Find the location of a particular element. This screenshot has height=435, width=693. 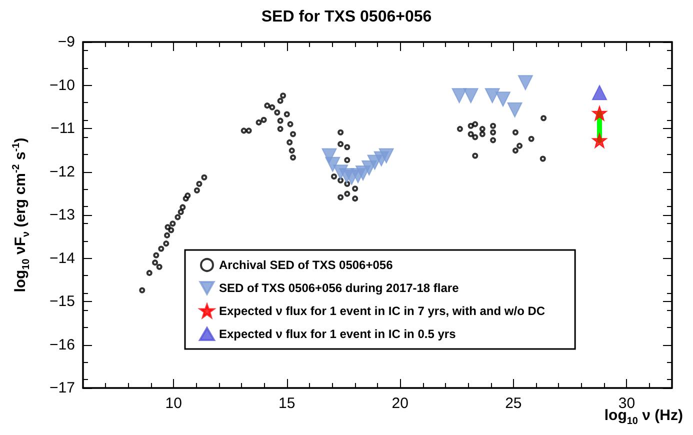

legend-label: Expected ν flux for 1 event in IC in 0.5 yrs is located at coordinates (337, 334).